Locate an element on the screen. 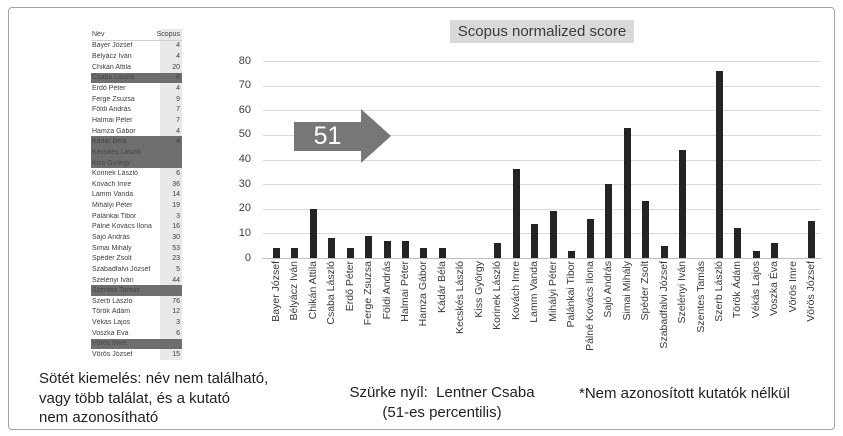  y-tick-label: 50 is located at coordinates (244, 134).